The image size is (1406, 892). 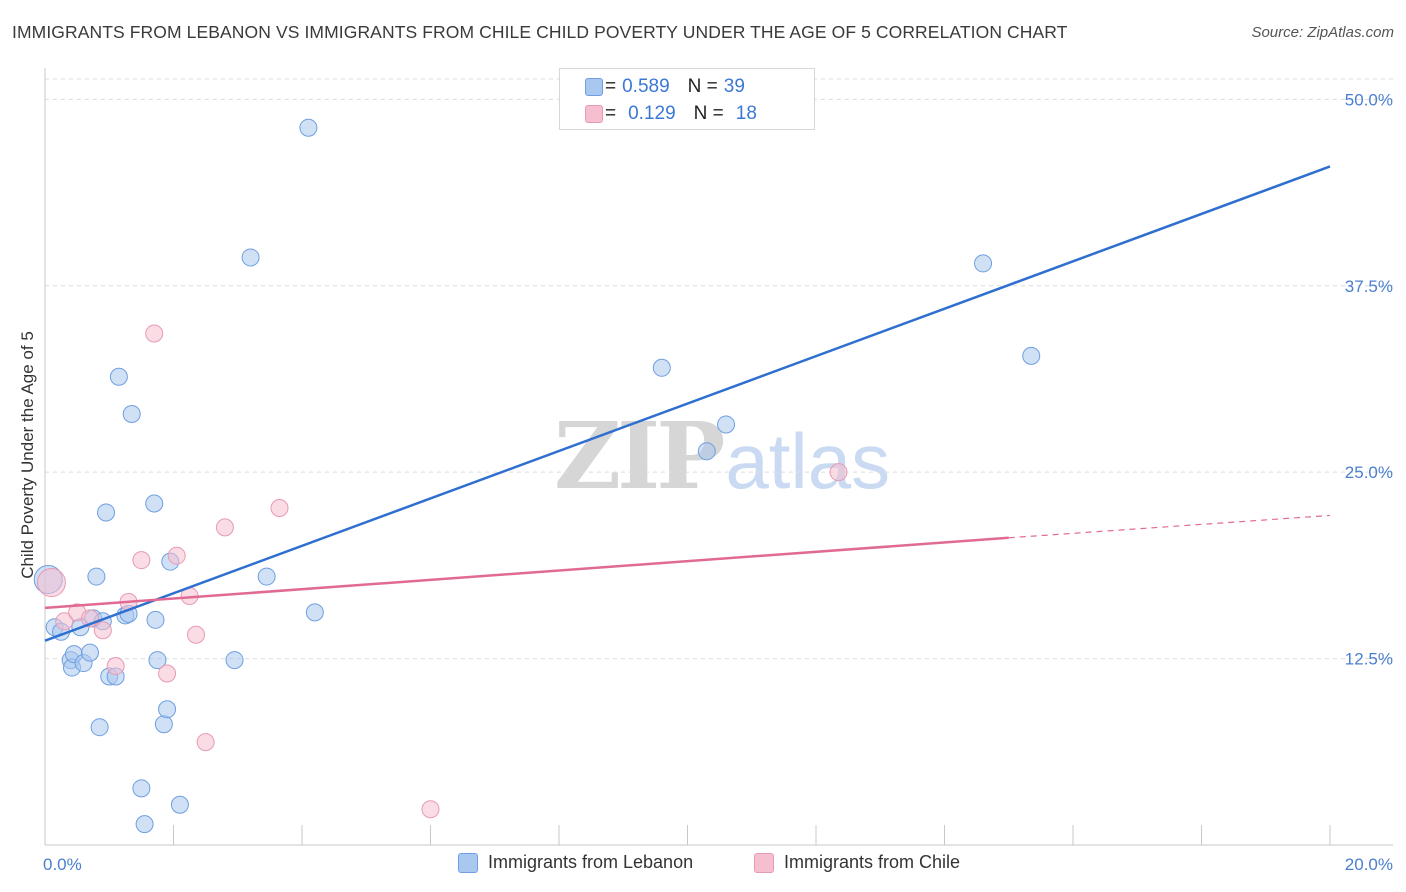 I want to click on y-tick-label: 25.0%, so click(x=1369, y=472).